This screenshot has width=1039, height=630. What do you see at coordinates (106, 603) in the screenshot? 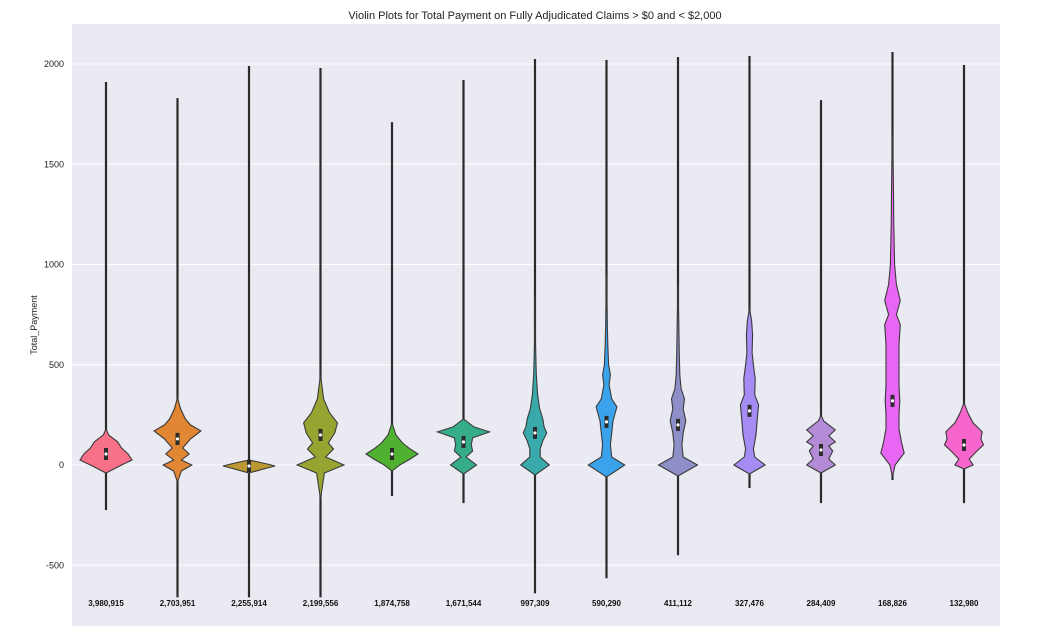
I see `category-count-label: 3,980,915` at bounding box center [106, 603].